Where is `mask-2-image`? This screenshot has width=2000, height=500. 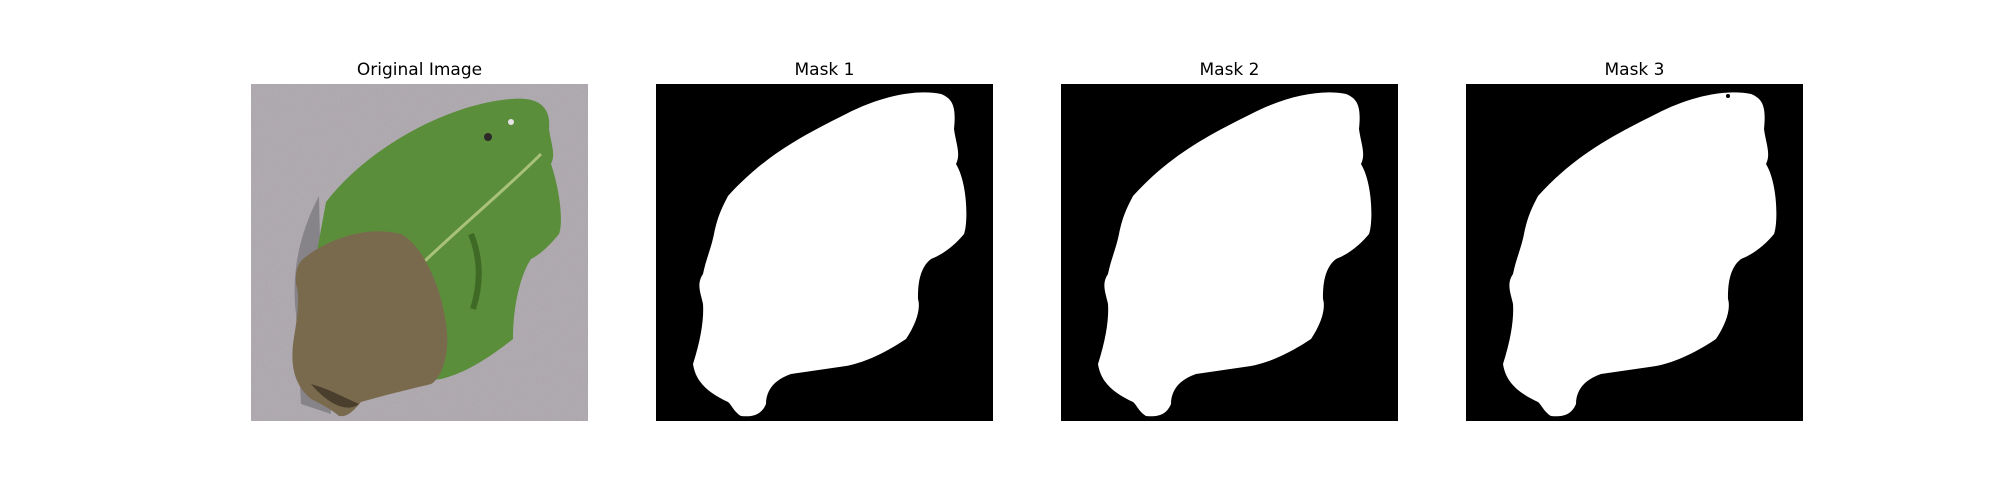
mask-2-image is located at coordinates (1229, 252).